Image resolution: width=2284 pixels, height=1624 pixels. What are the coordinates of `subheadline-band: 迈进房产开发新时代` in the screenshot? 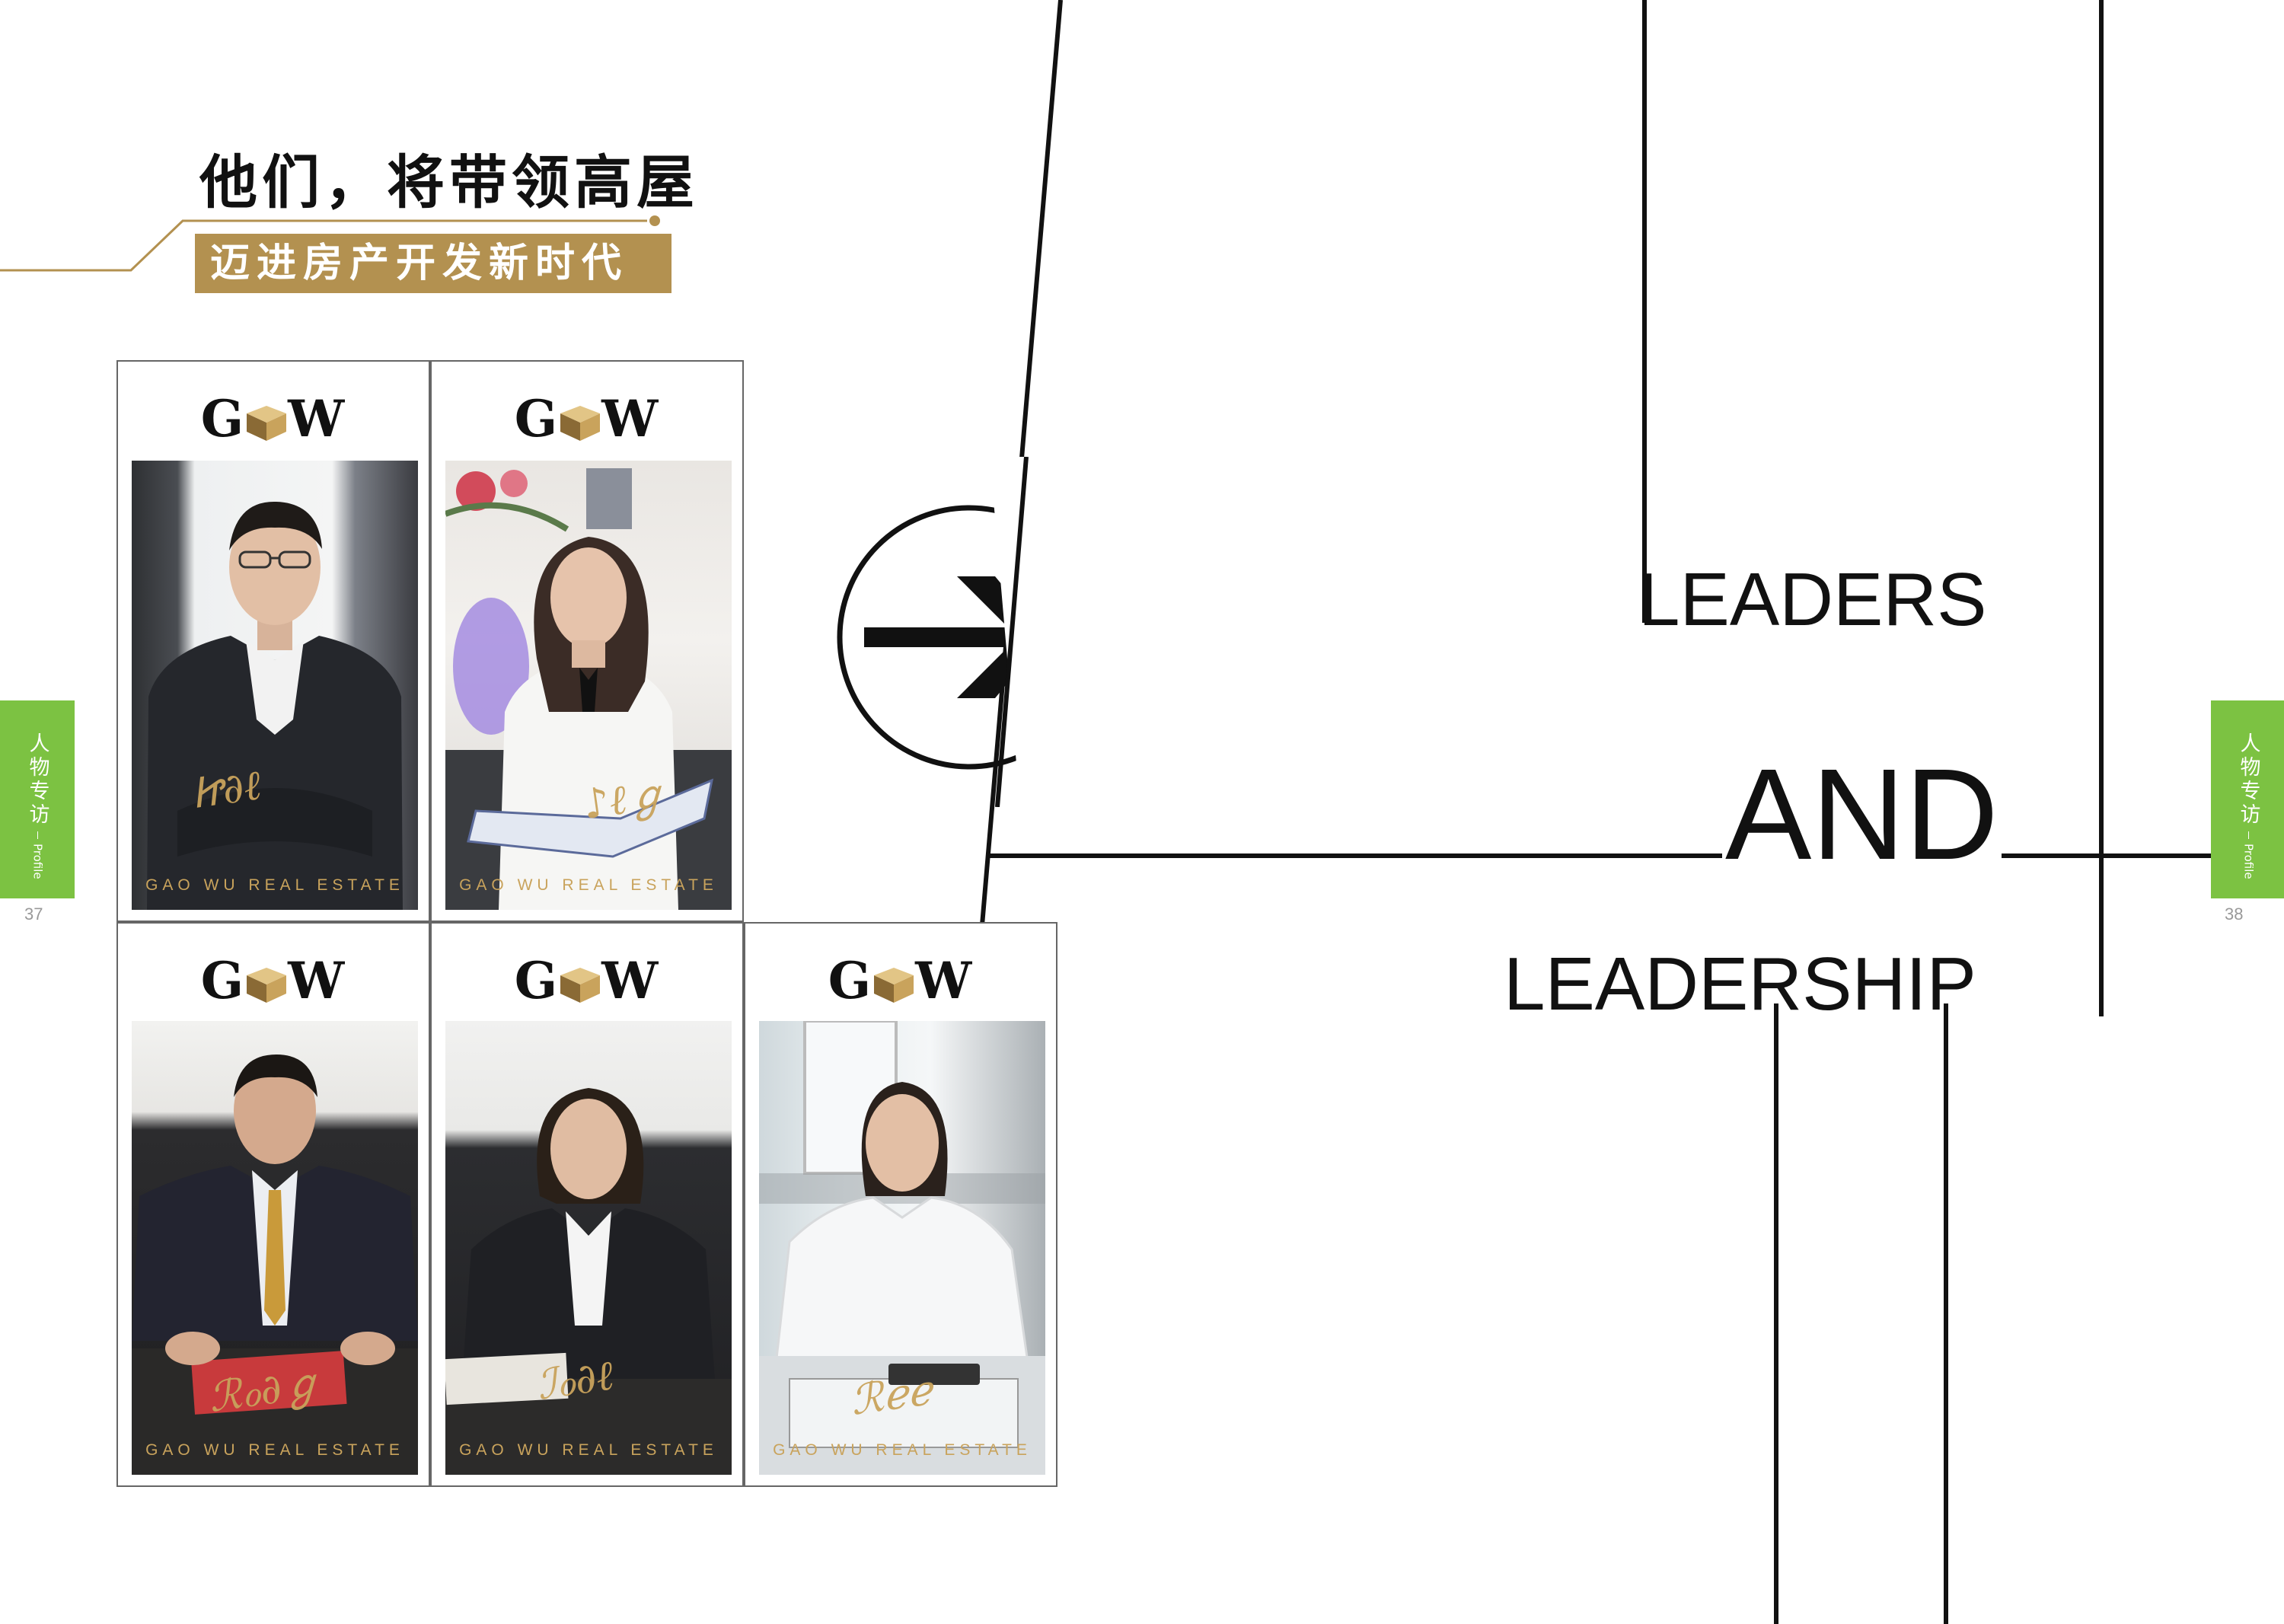 It's located at (433, 263).